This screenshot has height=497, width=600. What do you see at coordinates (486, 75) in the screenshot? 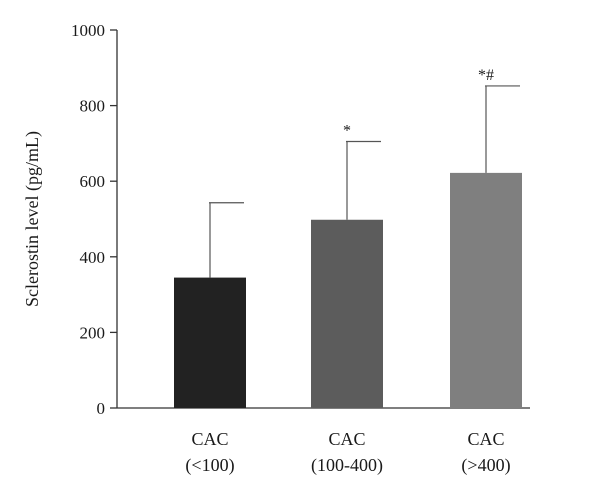
I see `significance-label: *#` at bounding box center [486, 75].